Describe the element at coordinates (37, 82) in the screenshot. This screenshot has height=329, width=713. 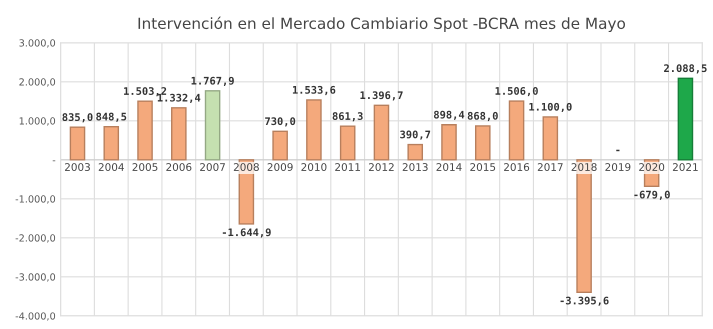
I see `y-tick-label: 2.000,0` at that location.